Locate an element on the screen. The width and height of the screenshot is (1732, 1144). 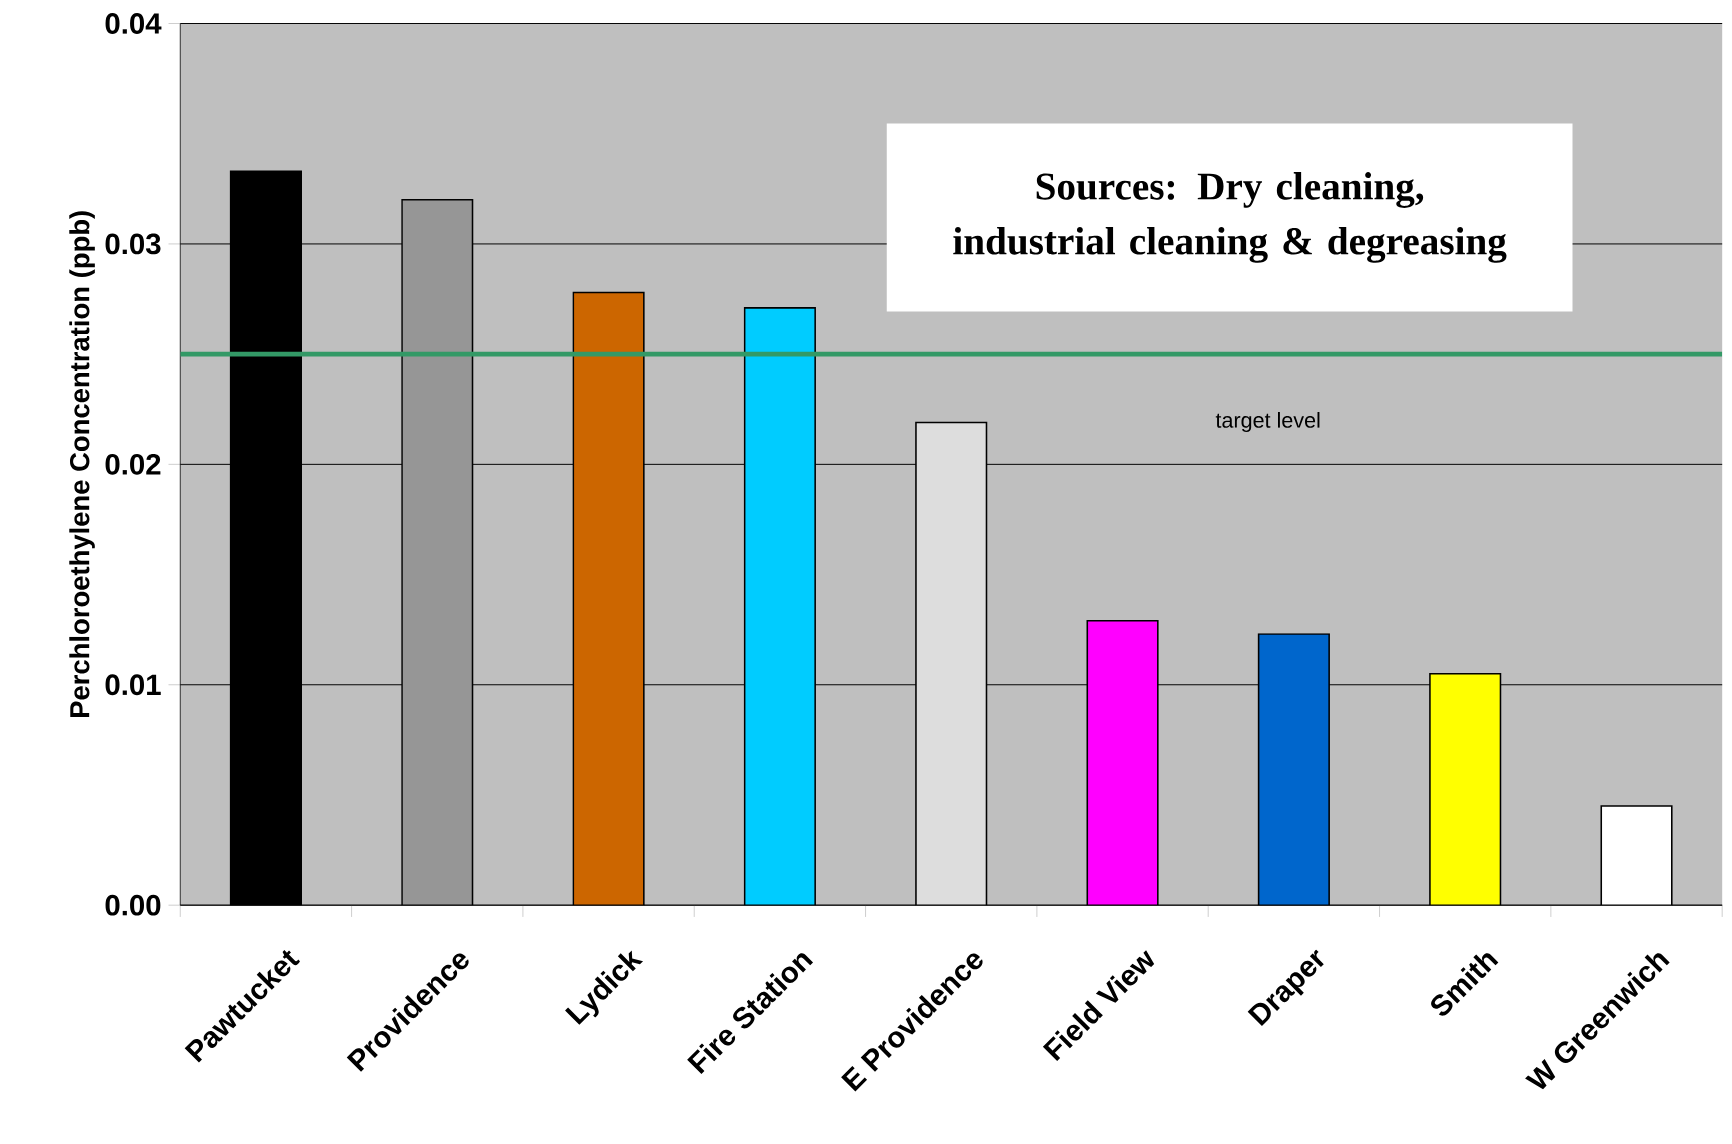
y-tick-label: 0.02 is located at coordinates (133, 464).